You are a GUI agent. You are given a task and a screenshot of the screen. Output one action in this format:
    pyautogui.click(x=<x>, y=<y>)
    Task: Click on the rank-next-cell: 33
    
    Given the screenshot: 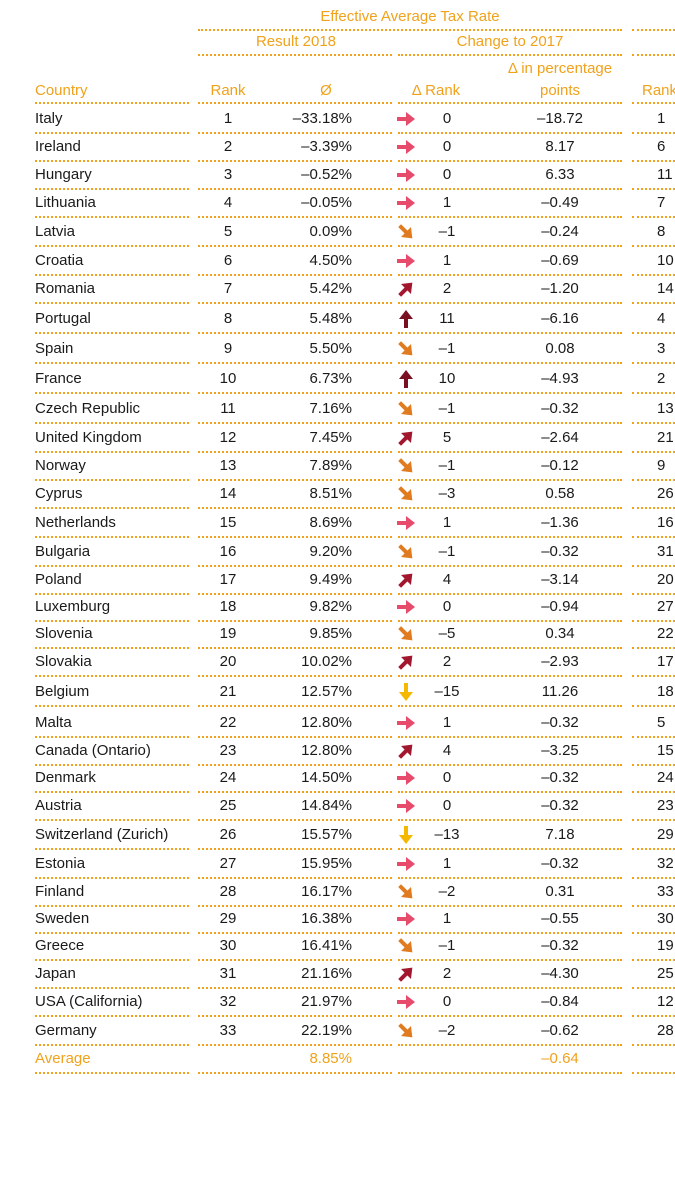 What is the action you would take?
    pyautogui.click(x=665, y=891)
    